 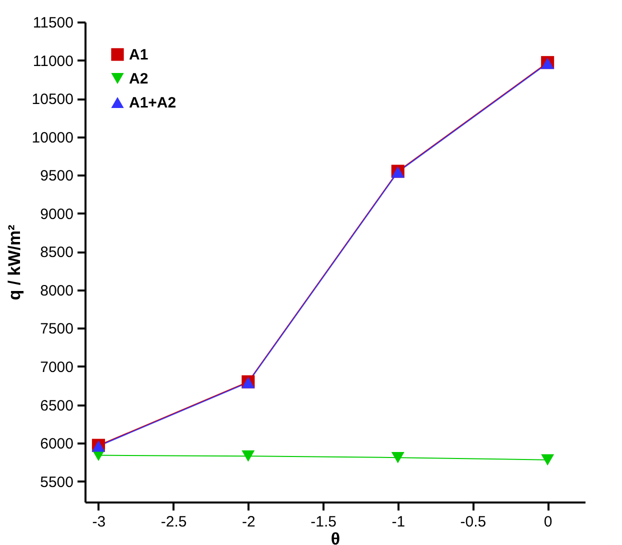 I want to click on y-tick-label: 7500, so click(x=57, y=329).